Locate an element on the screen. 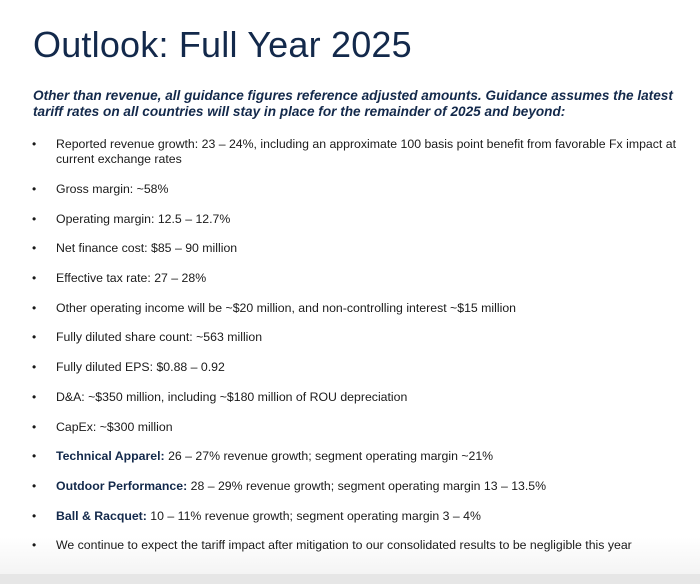 This screenshot has height=584, width=700. guidance-item-eps: • Fully diluted EPS: $0.88 – 0.92 is located at coordinates (357, 367).